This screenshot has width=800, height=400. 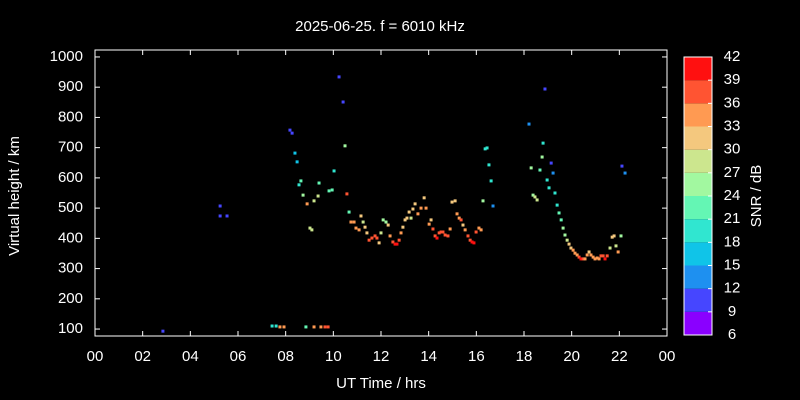 I want to click on y-tick-label: 1000, so click(x=66, y=56).